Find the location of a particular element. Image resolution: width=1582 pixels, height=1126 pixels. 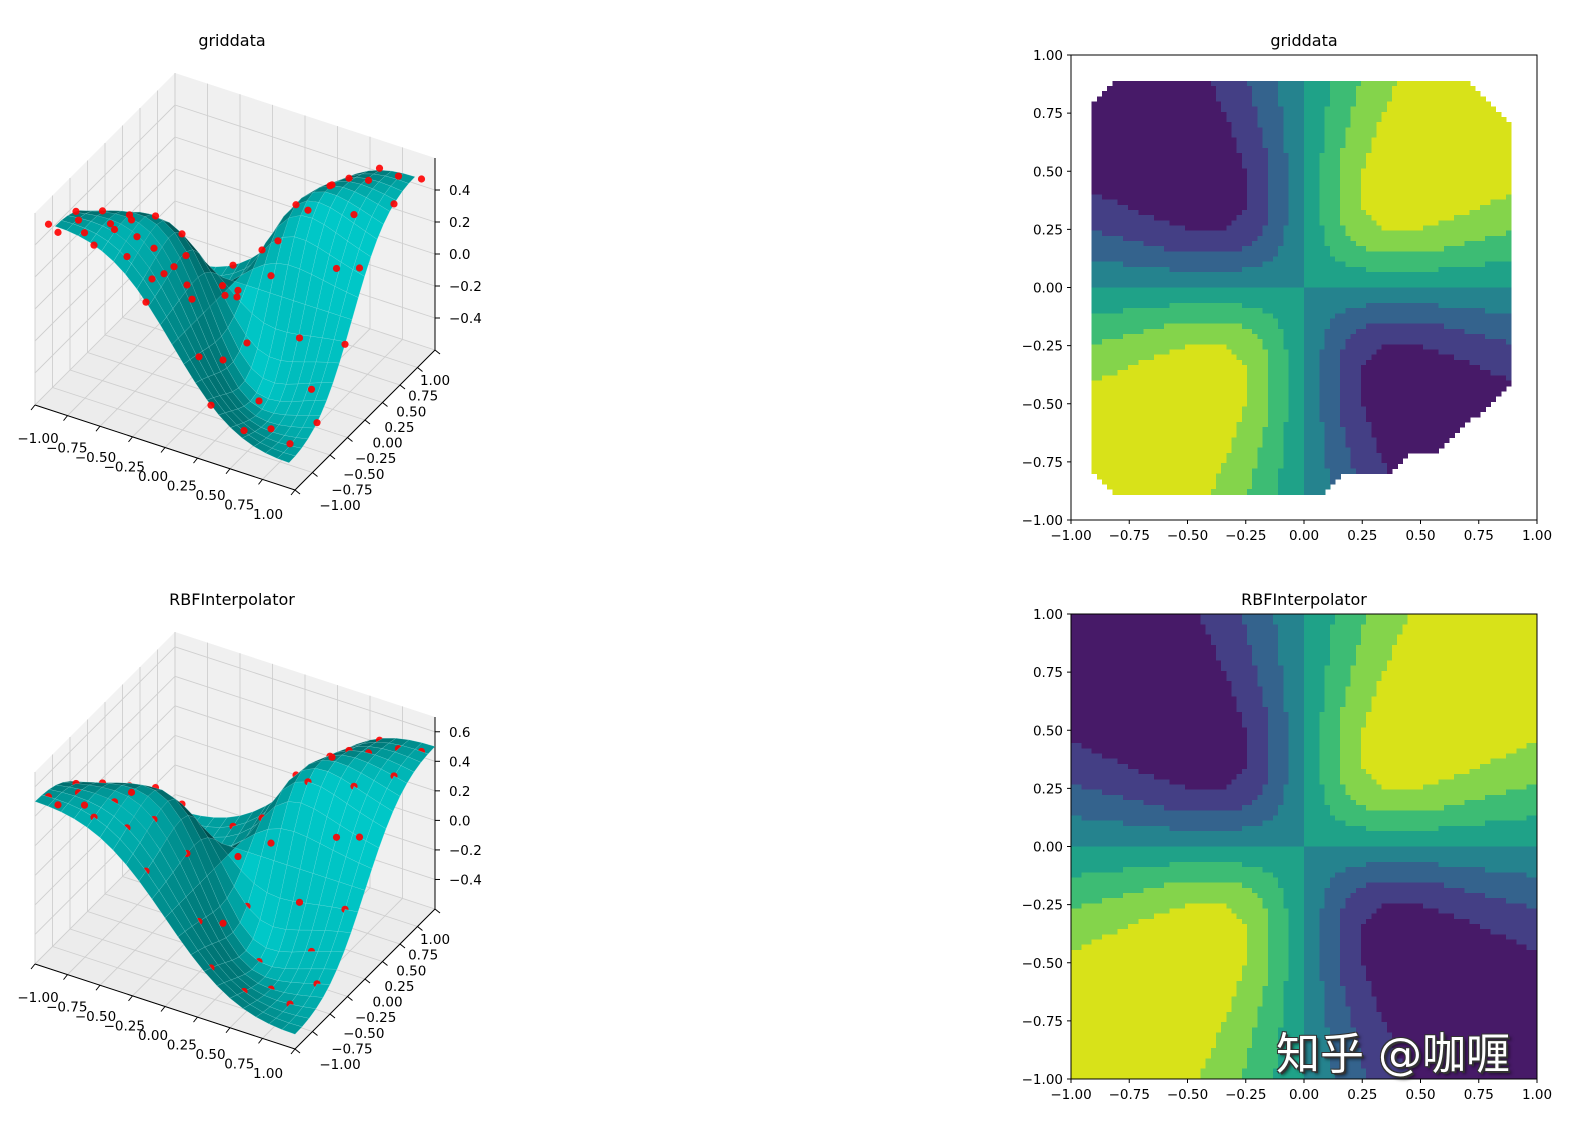

scatter-point is located at coordinates (174, 267).